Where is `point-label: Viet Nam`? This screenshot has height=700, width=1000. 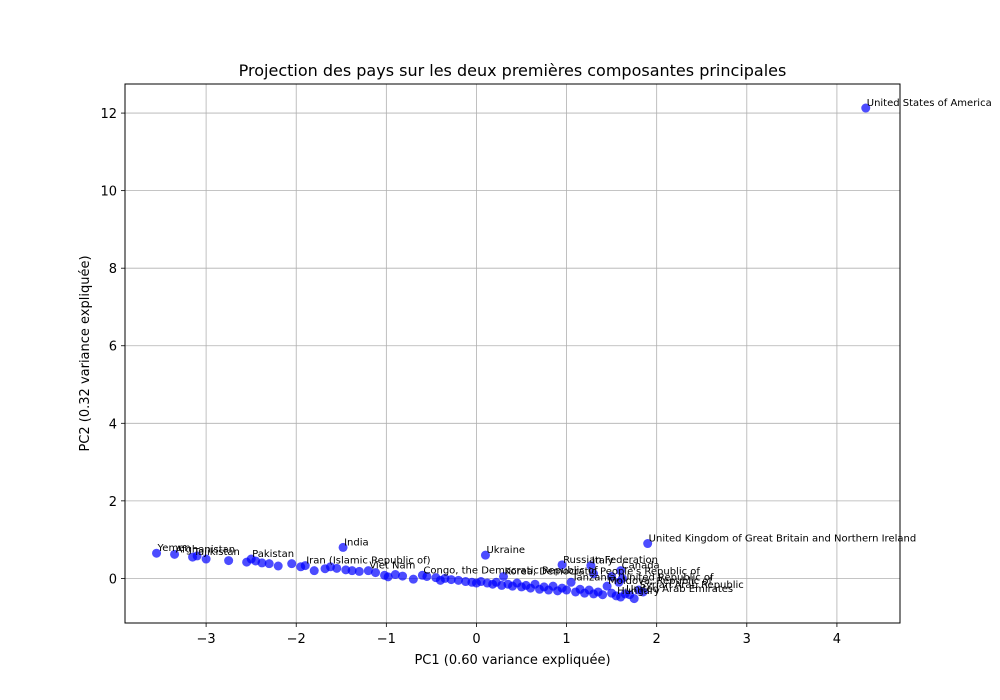 point-label: Viet Nam is located at coordinates (392, 566).